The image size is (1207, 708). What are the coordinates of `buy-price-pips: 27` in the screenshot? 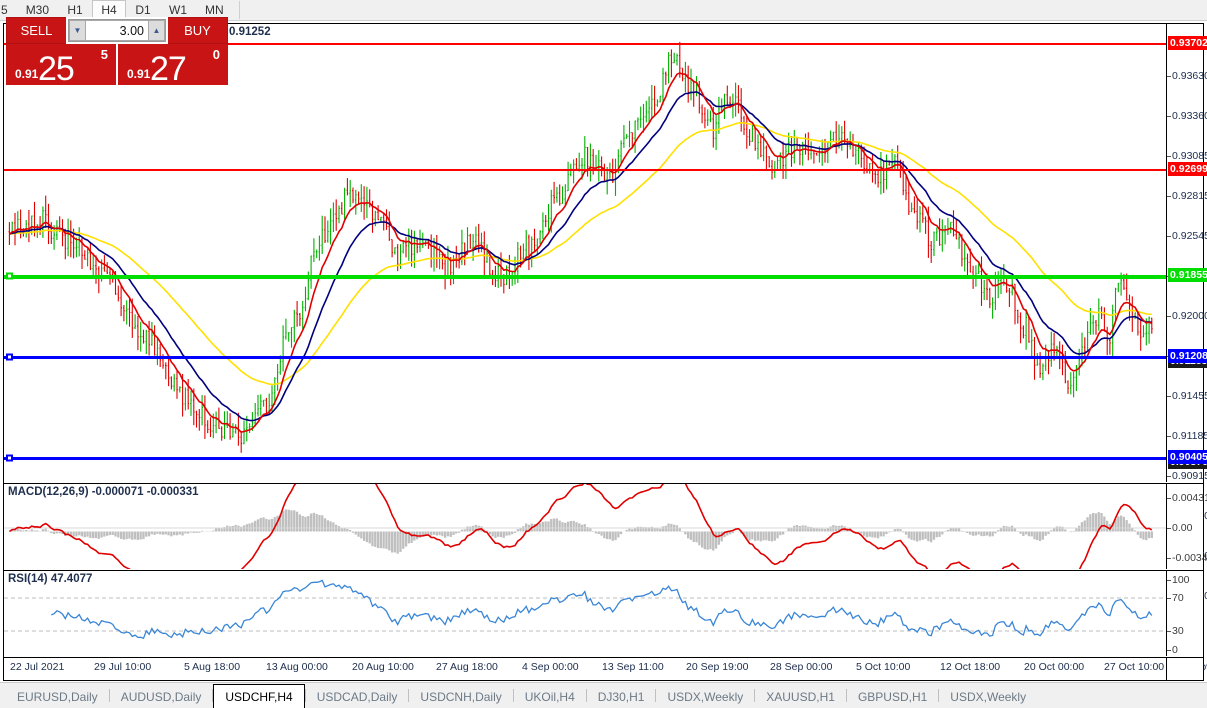 It's located at (168, 67).